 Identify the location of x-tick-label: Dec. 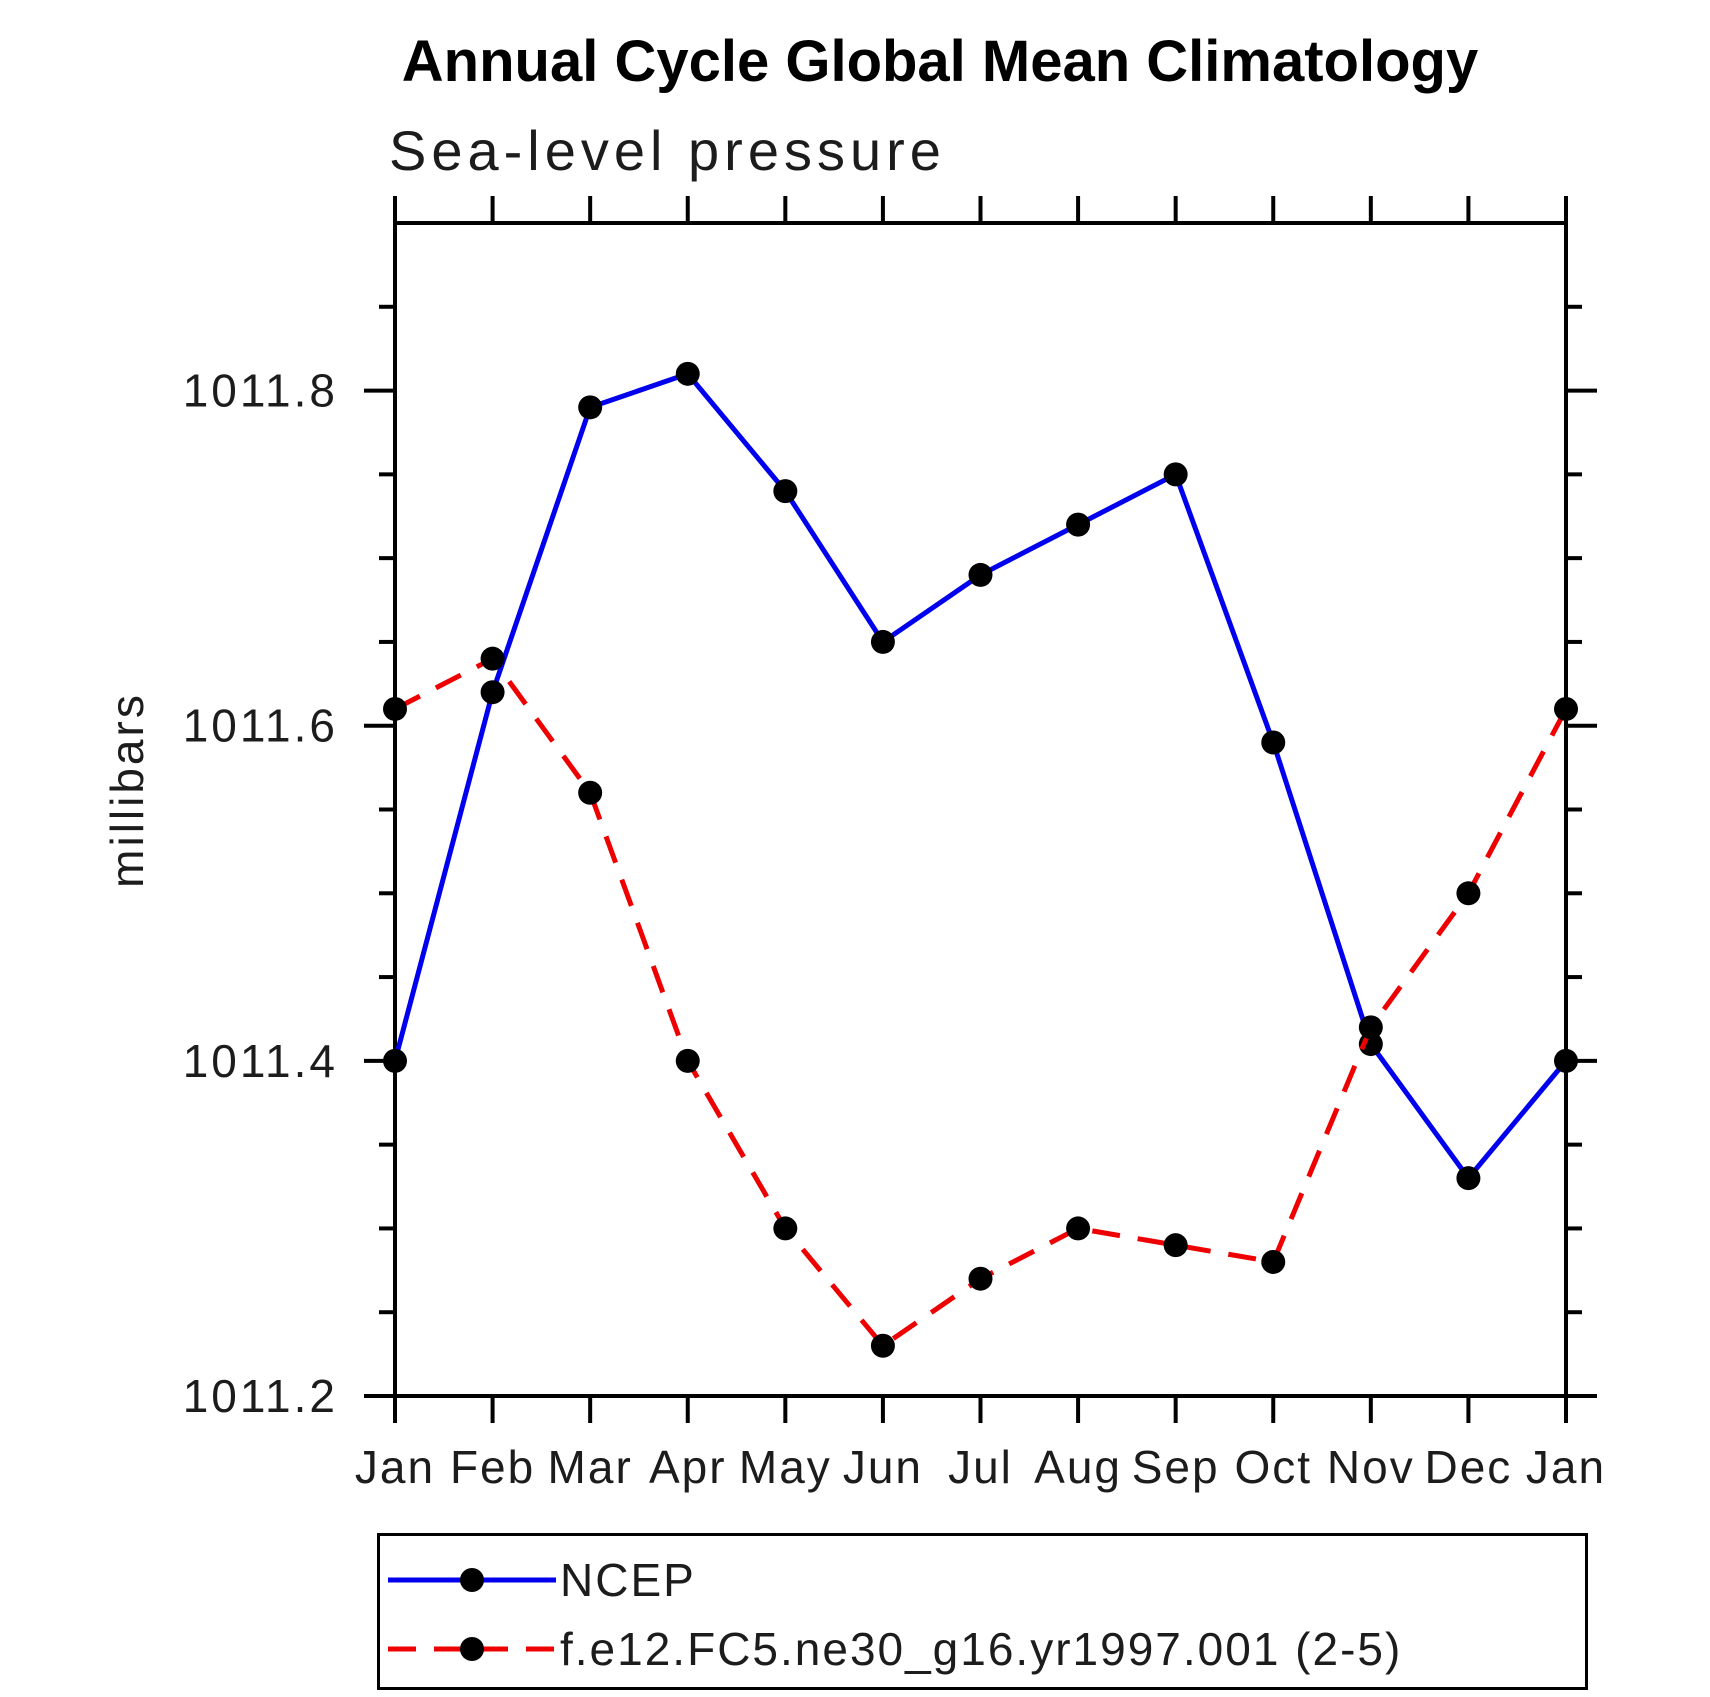
(1469, 1467).